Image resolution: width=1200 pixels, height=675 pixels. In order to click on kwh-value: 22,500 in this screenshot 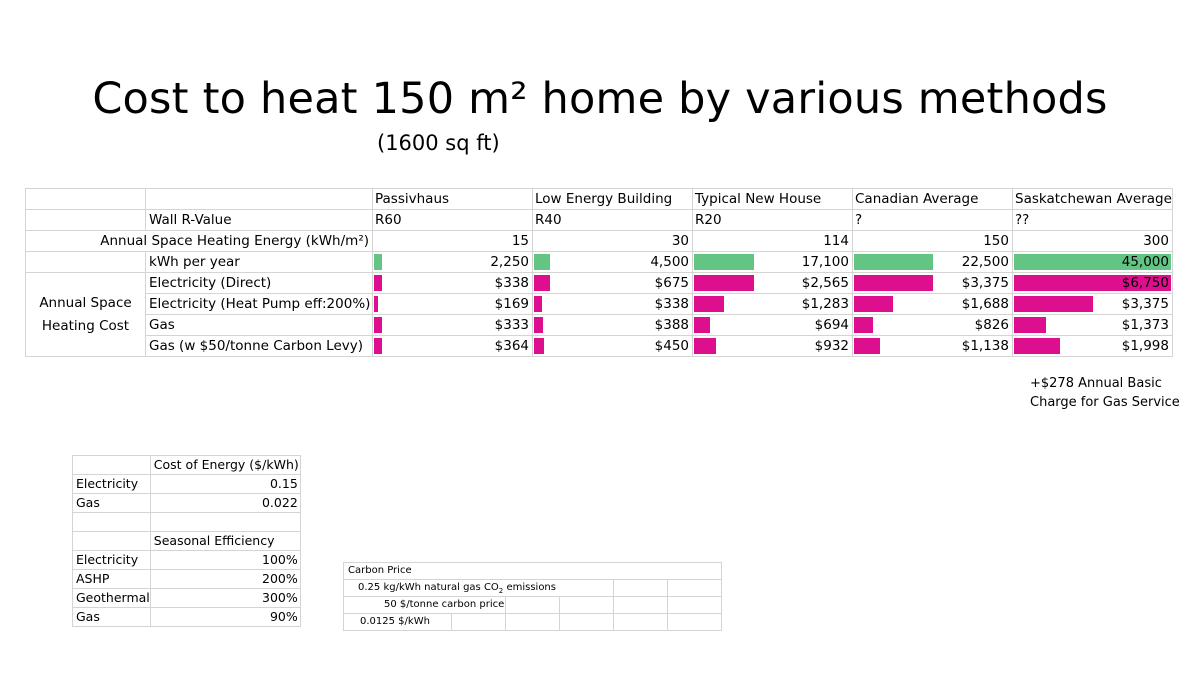, I will do `click(985, 262)`.